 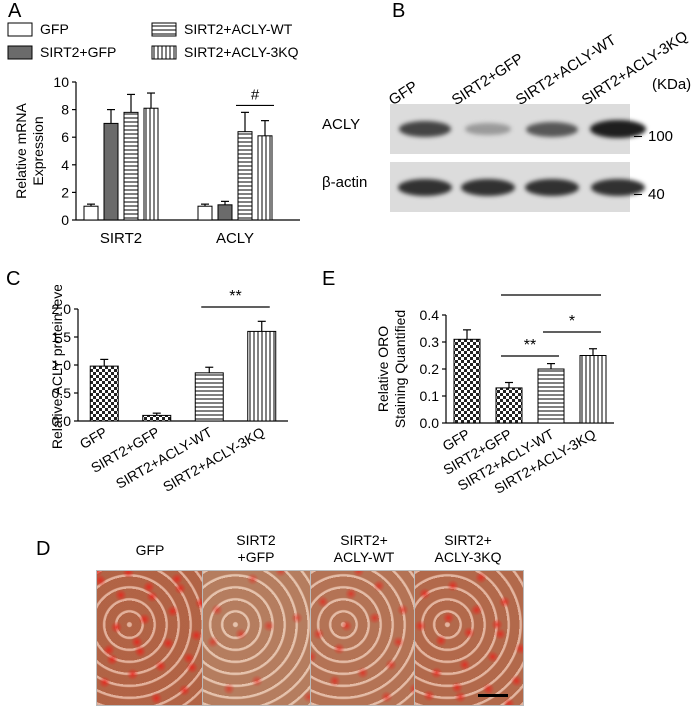 What do you see at coordinates (38, 150) in the screenshot?
I see `y-axis-label-line: Expression` at bounding box center [38, 150].